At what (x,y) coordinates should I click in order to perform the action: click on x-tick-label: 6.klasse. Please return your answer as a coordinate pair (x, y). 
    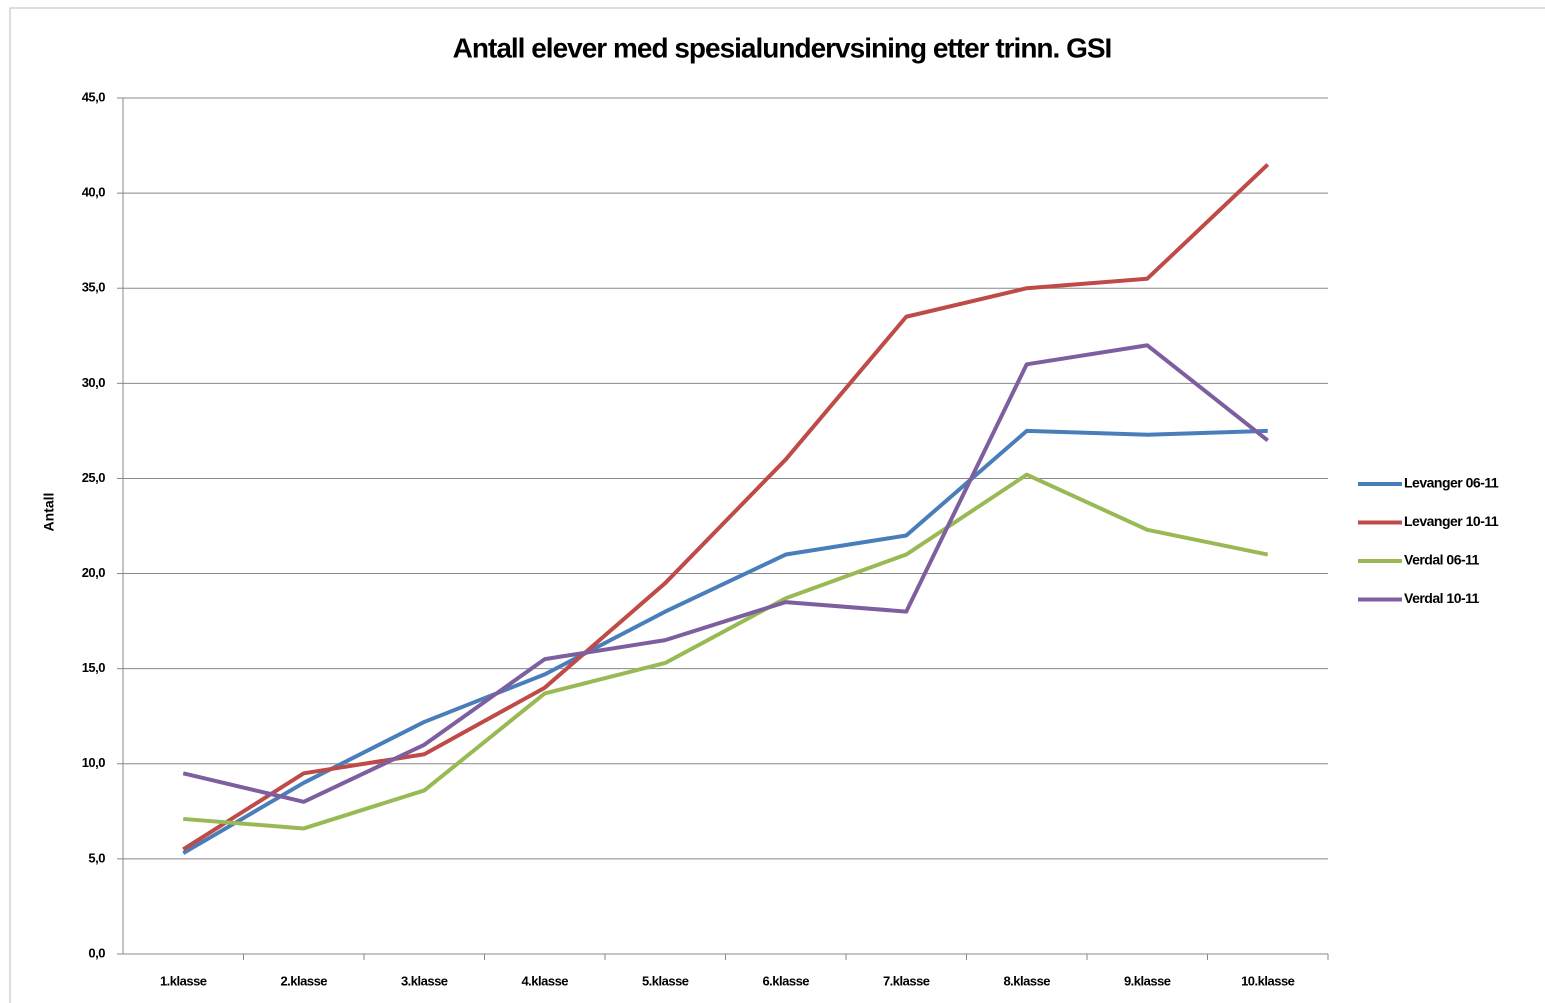
    Looking at the image, I should click on (785, 980).